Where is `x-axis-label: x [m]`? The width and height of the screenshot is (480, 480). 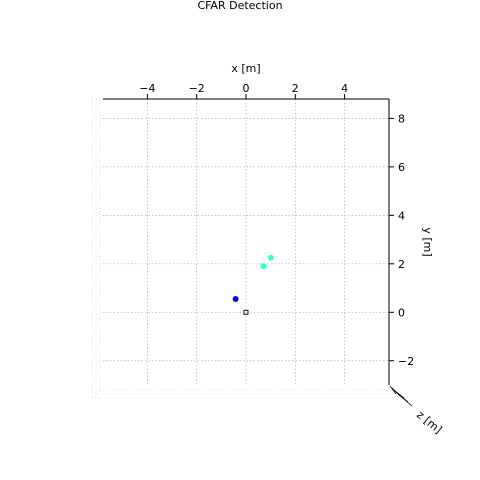
x-axis-label: x [m] is located at coordinates (245, 68).